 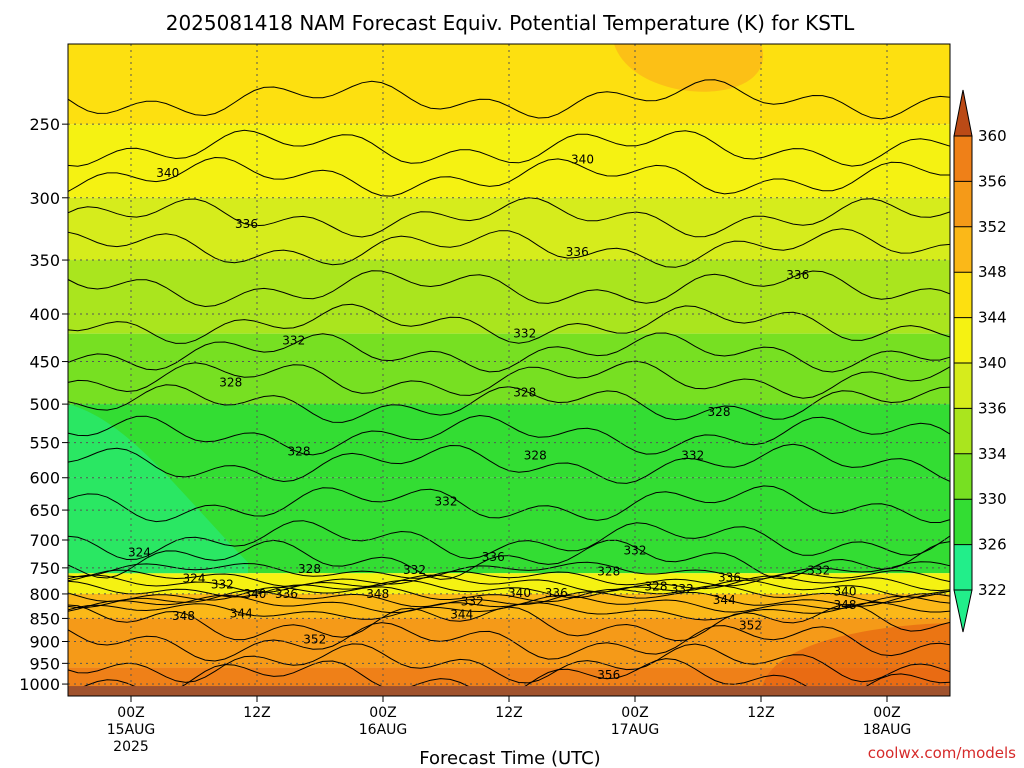 I want to click on y-tick-label: 650, so click(x=44, y=510).